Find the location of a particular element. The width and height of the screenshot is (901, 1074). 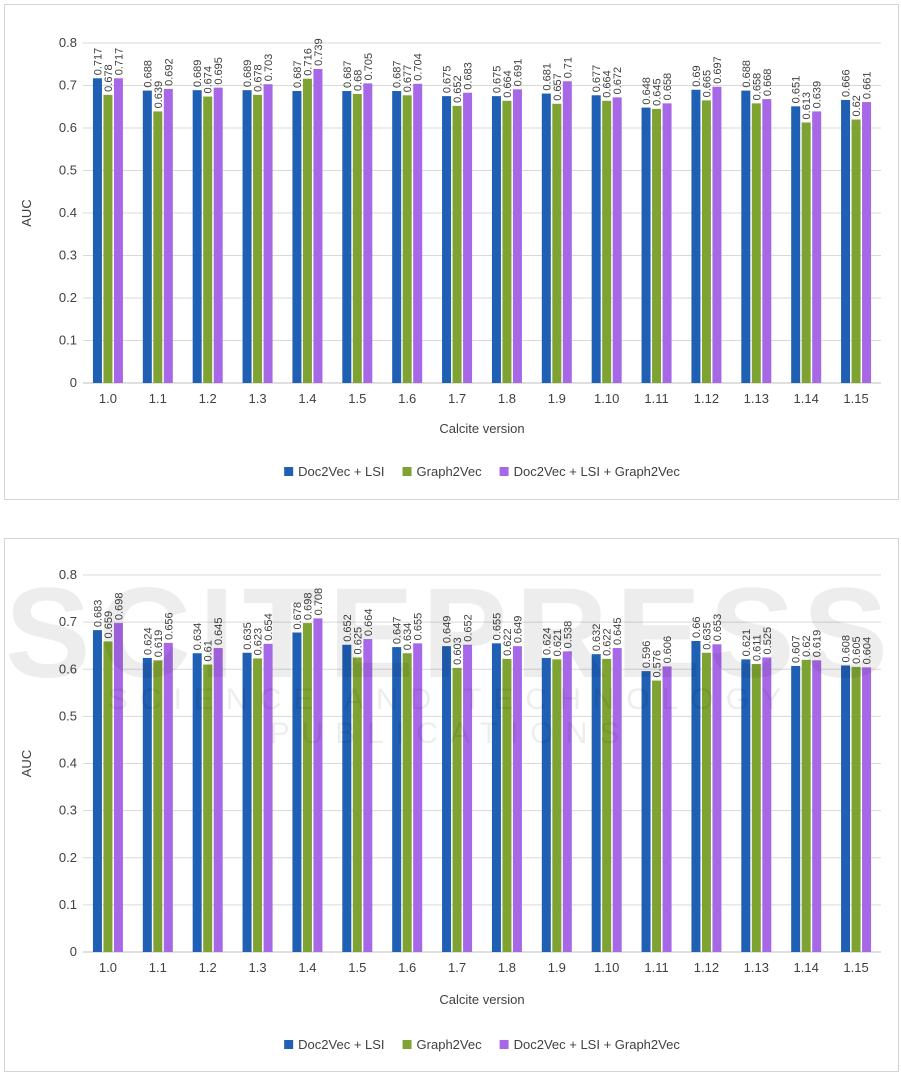

data-label: 0.605 is located at coordinates (857, 650).